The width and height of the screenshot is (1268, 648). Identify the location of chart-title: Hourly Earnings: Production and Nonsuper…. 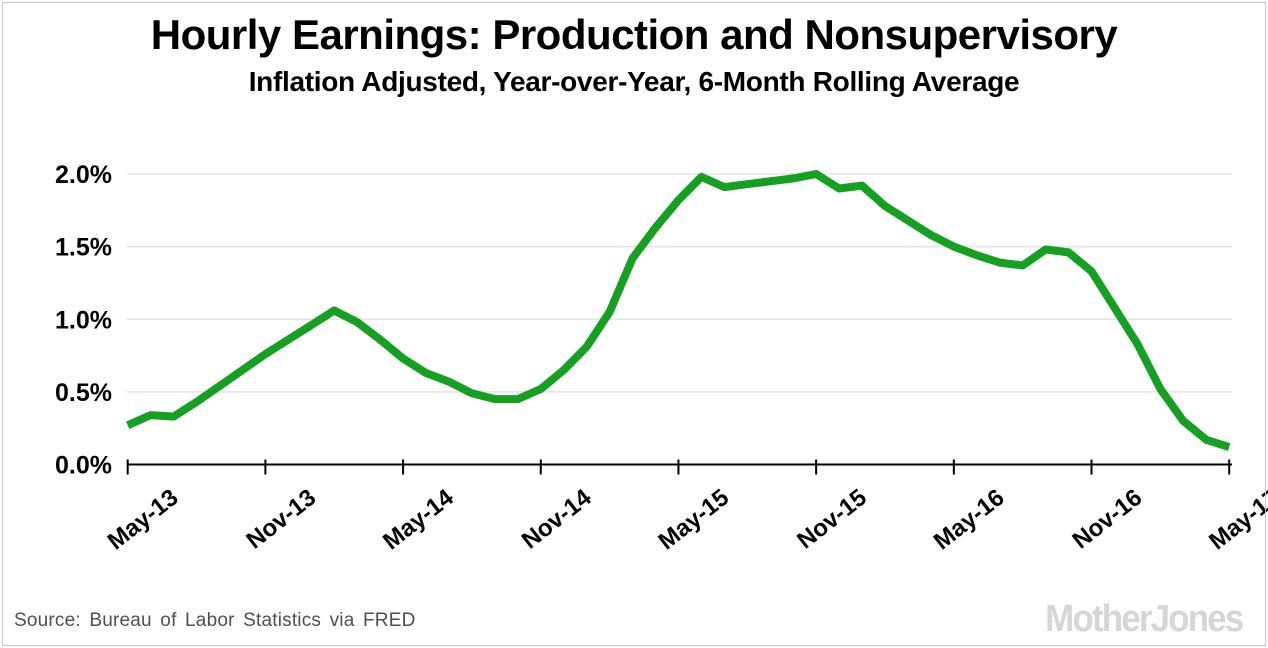
(634, 34).